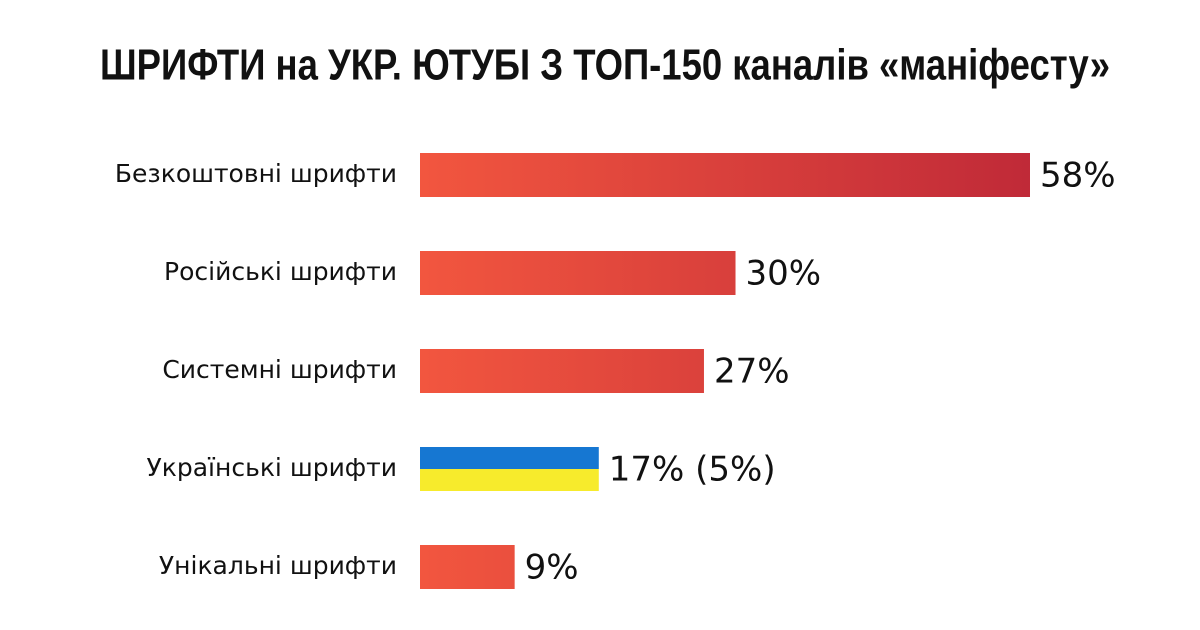  I want to click on value-label: 9%, so click(552, 568).